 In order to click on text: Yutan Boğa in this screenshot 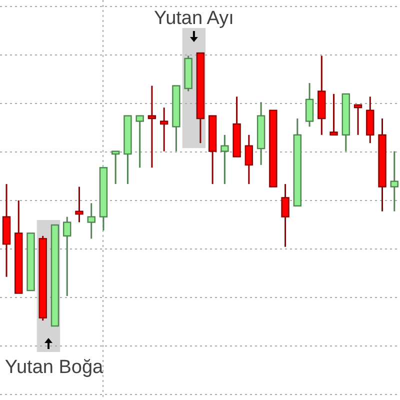, I will do `click(54, 367)`.